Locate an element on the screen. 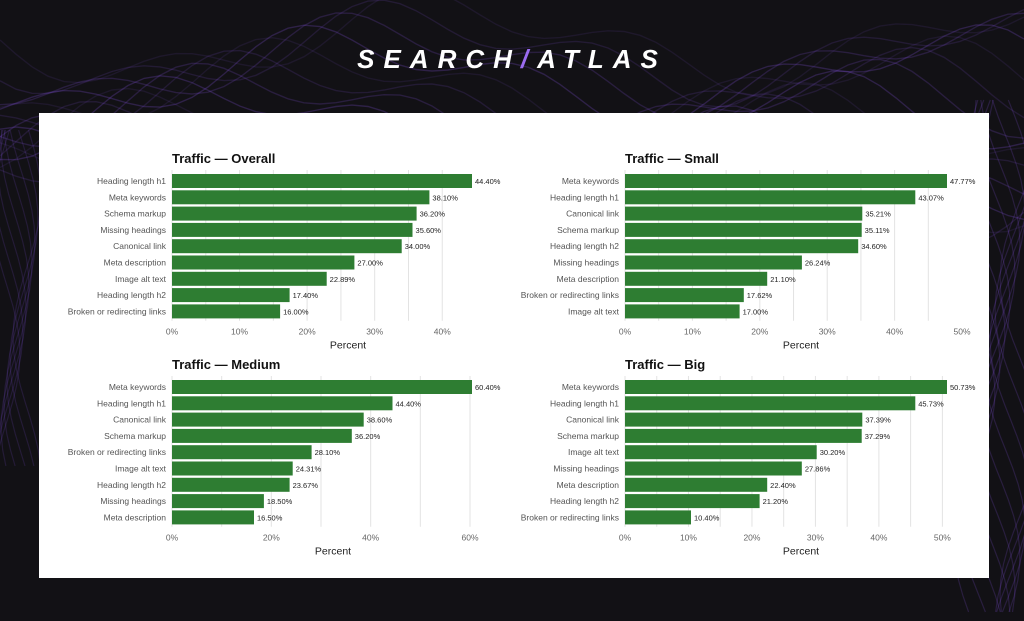 This screenshot has height=621, width=1024. value-label: 22.89% is located at coordinates (343, 279).